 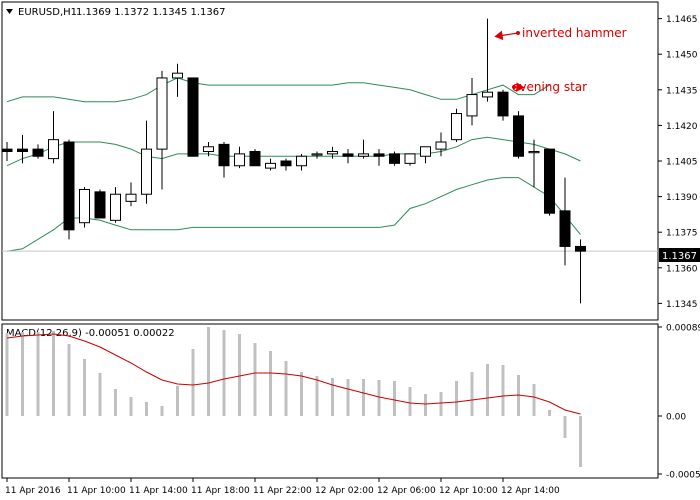 I want to click on price-axis-label: 1.1420, so click(x=682, y=127).